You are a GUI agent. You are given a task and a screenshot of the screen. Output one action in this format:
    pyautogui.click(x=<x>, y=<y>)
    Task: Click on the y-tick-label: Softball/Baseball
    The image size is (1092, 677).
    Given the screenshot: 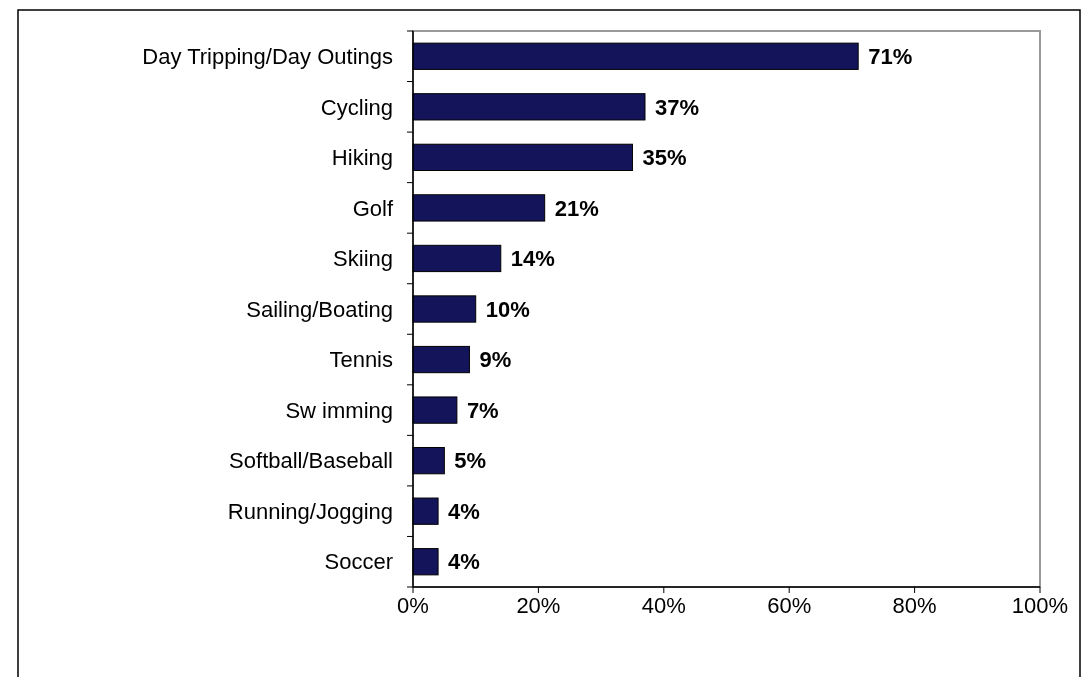 What is the action you would take?
    pyautogui.click(x=311, y=461)
    